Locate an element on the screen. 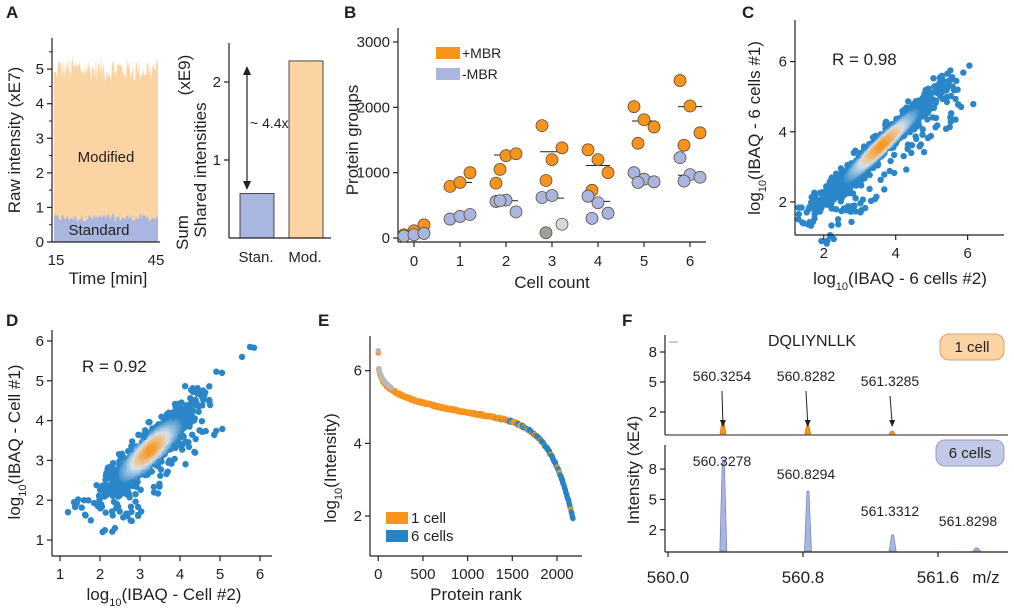 The height and width of the screenshot is (608, 1014). panel-f-top-ytick-label: 8 is located at coordinates (653, 352).